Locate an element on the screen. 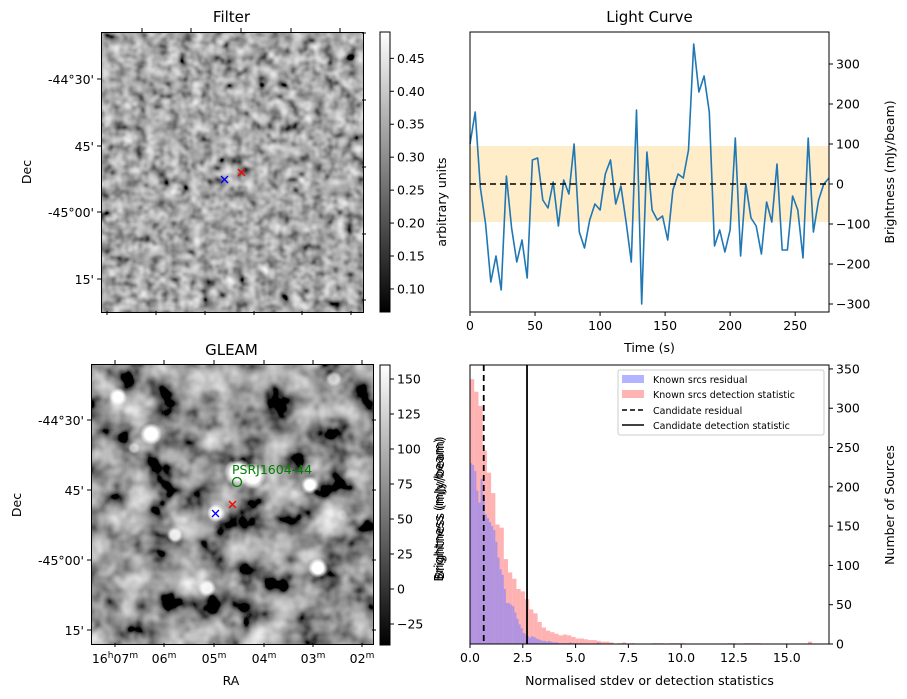  histogram-ytick-label: 150 is located at coordinates (848, 526).